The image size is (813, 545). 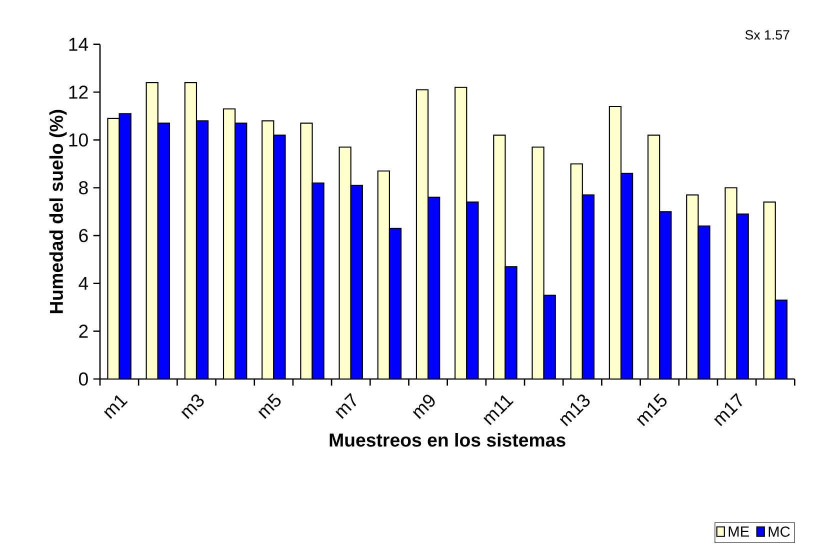 What do you see at coordinates (448, 439) in the screenshot?
I see `x-axis-title: Muestreos en los sistemas` at bounding box center [448, 439].